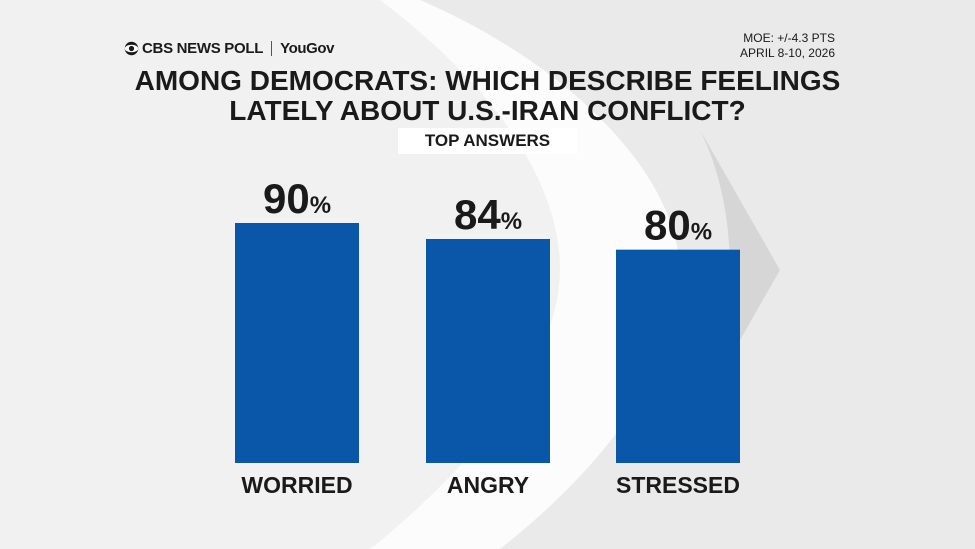 The height and width of the screenshot is (549, 975). I want to click on margin-of-error: MOE: +/-4.3 PTS, so click(789, 38).